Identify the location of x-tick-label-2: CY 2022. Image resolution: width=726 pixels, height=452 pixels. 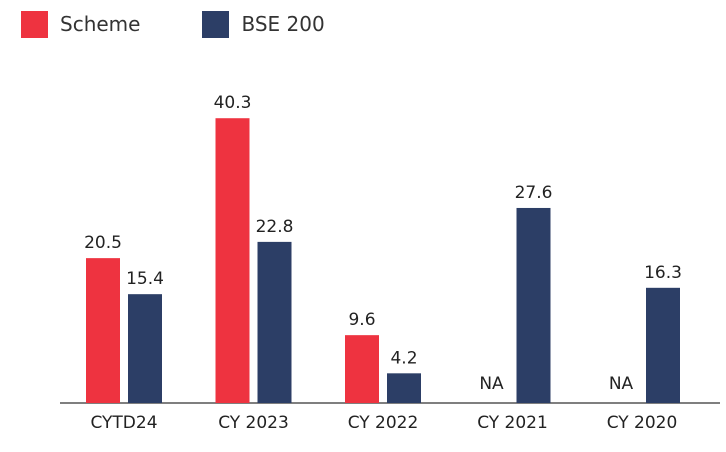
(383, 423).